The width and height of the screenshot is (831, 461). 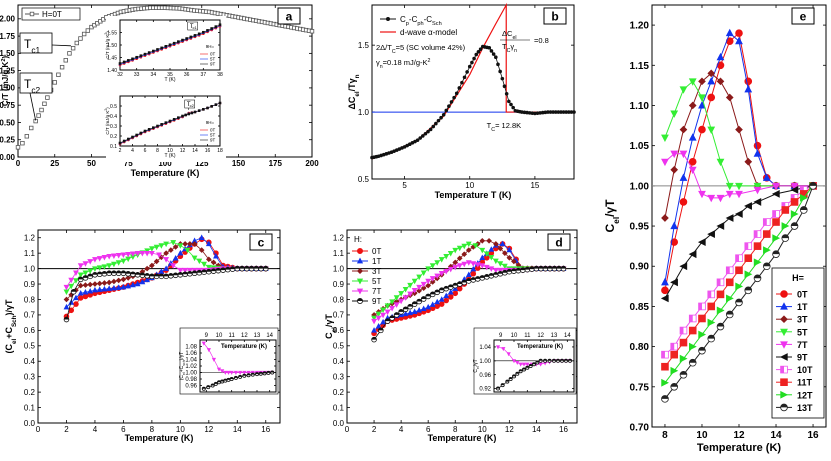 I want to click on legend-label: 1T, so click(x=376, y=261).